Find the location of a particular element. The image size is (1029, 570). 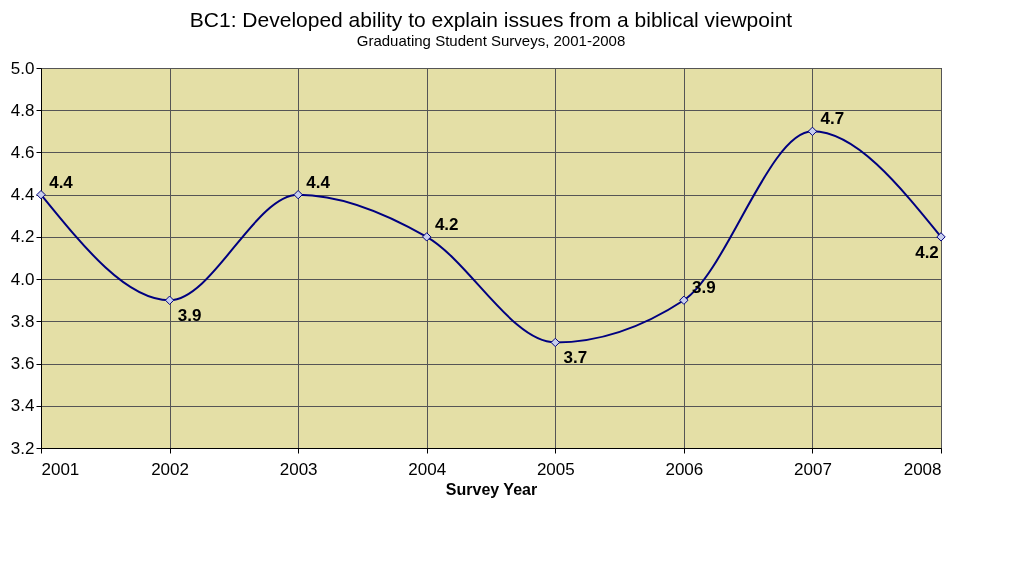

x-tick-label: 2004 is located at coordinates (427, 469).